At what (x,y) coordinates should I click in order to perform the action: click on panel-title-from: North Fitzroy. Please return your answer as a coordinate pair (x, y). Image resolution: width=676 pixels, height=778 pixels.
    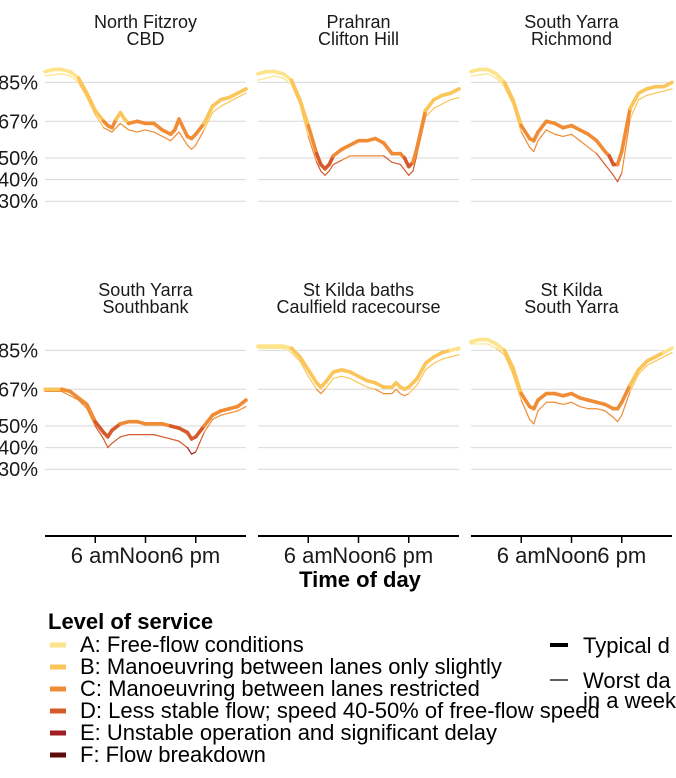
    Looking at the image, I should click on (145, 22).